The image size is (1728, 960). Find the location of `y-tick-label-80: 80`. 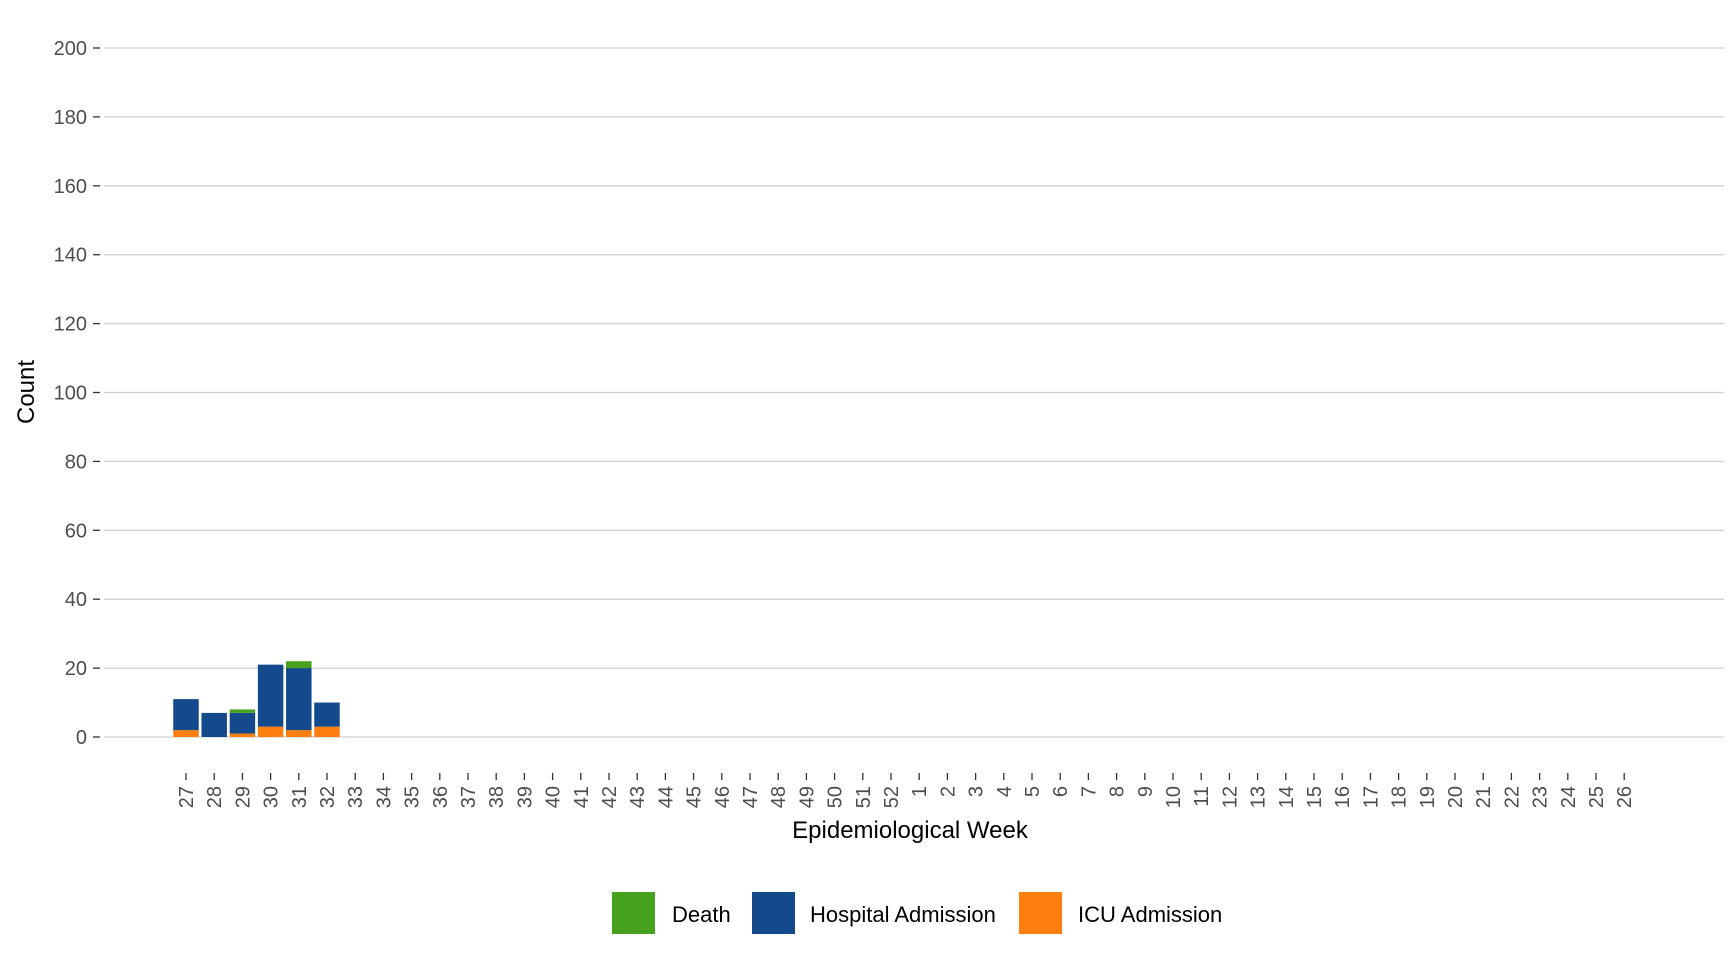

y-tick-label-80: 80 is located at coordinates (76, 462).